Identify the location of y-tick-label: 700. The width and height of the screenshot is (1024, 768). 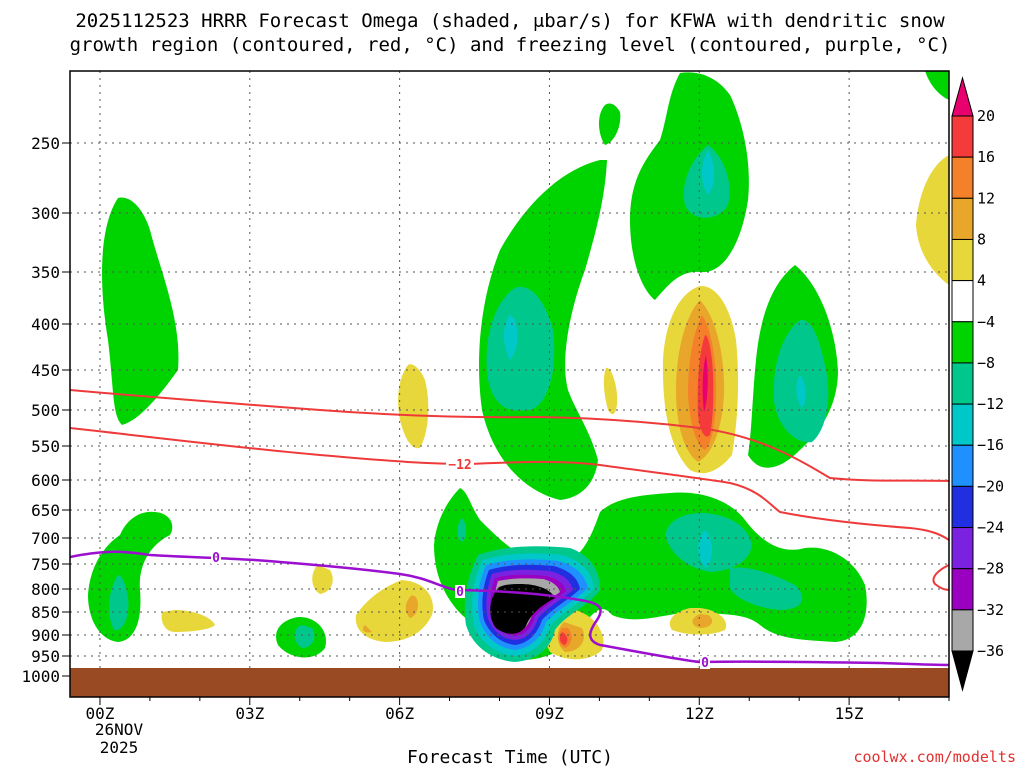
(45, 538).